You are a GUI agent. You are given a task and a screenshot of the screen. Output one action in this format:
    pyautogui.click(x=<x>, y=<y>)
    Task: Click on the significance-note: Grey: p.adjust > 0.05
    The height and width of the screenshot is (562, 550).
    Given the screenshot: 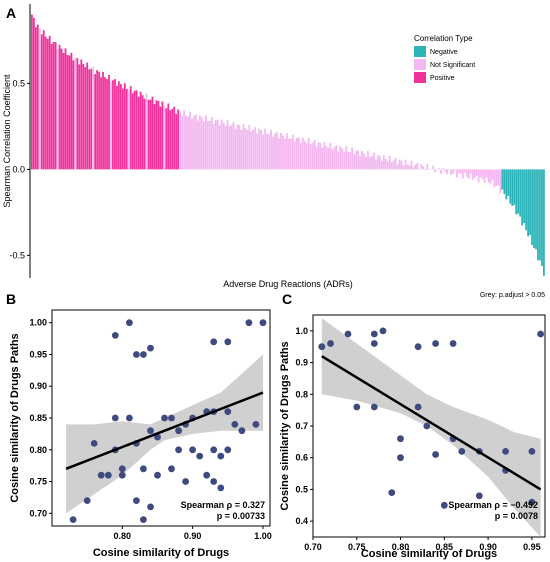 What is the action you would take?
    pyautogui.click(x=512, y=295)
    